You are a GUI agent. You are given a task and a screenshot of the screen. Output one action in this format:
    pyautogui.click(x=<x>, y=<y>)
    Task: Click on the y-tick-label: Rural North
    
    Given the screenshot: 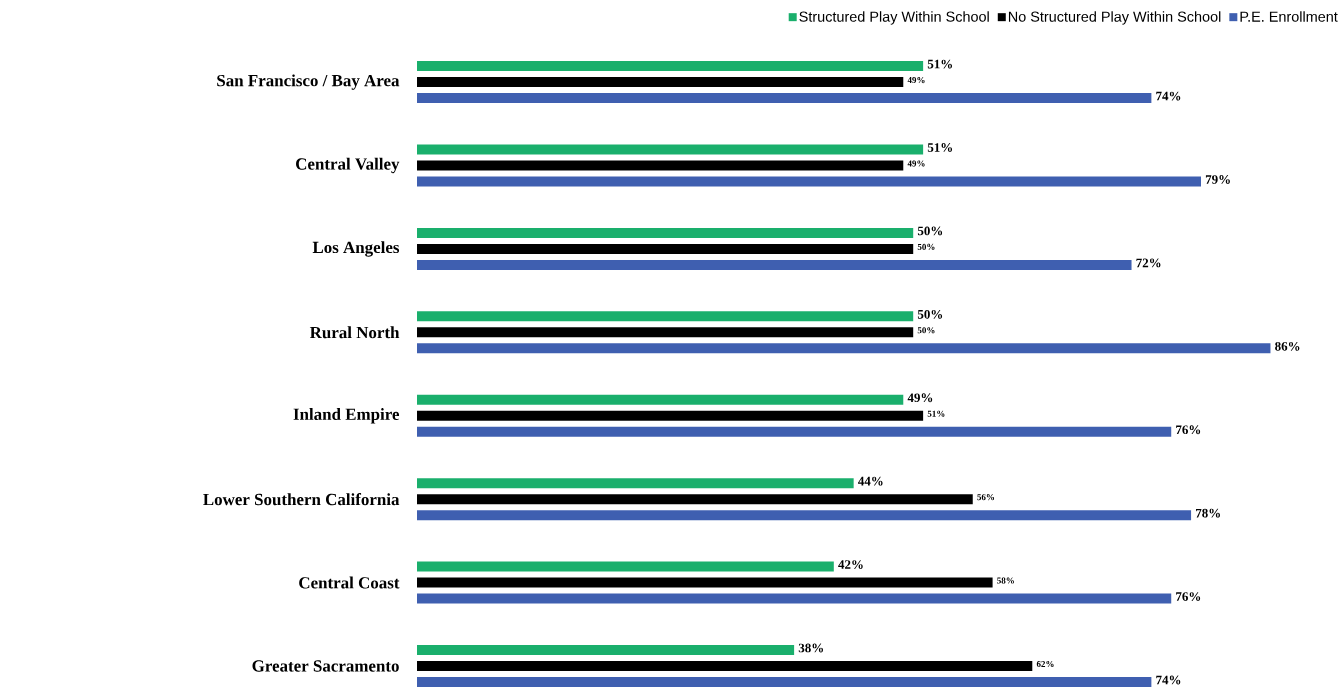 What is the action you would take?
    pyautogui.click(x=354, y=332)
    